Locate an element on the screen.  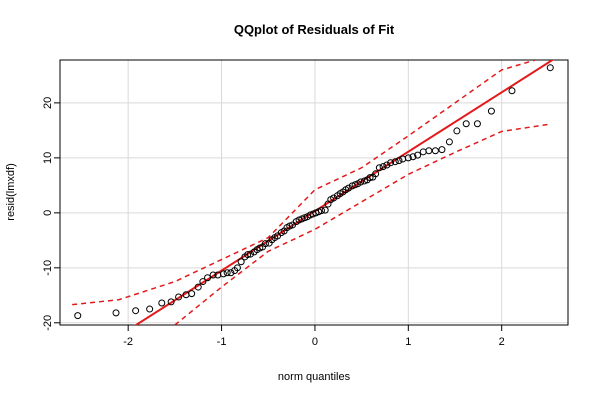
y-tick-label: 10 is located at coordinates (48, 158).